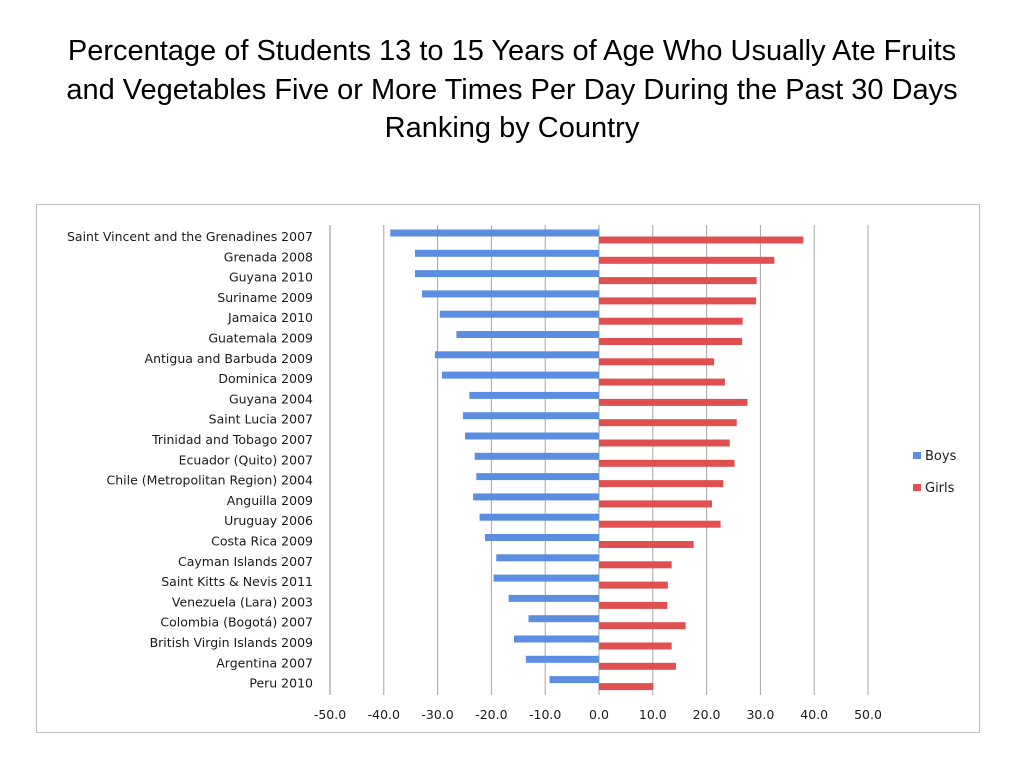  Describe the element at coordinates (264, 662) in the screenshot. I see `category-label: Argentina 2007` at that location.